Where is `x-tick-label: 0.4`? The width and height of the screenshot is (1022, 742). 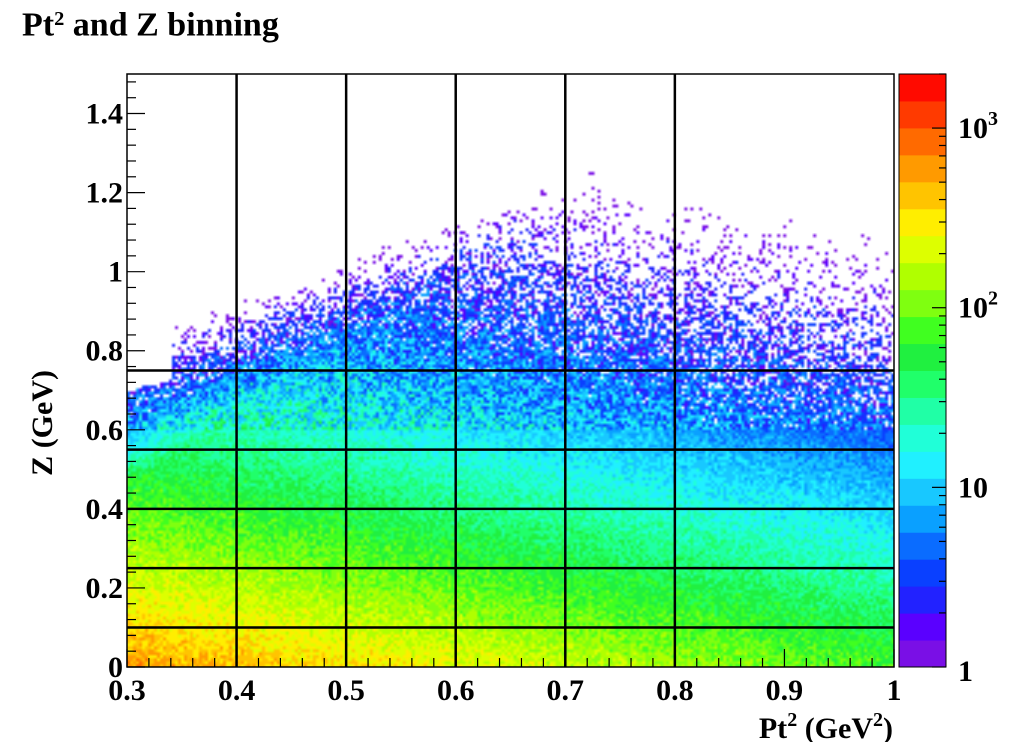
x-tick-label: 0.4 is located at coordinates (237, 690).